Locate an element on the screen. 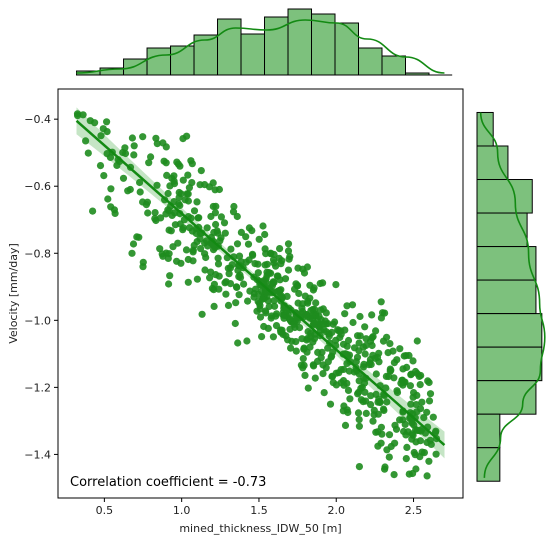 The image size is (550, 539). y-tick-label: −0.8 is located at coordinates (37, 253).